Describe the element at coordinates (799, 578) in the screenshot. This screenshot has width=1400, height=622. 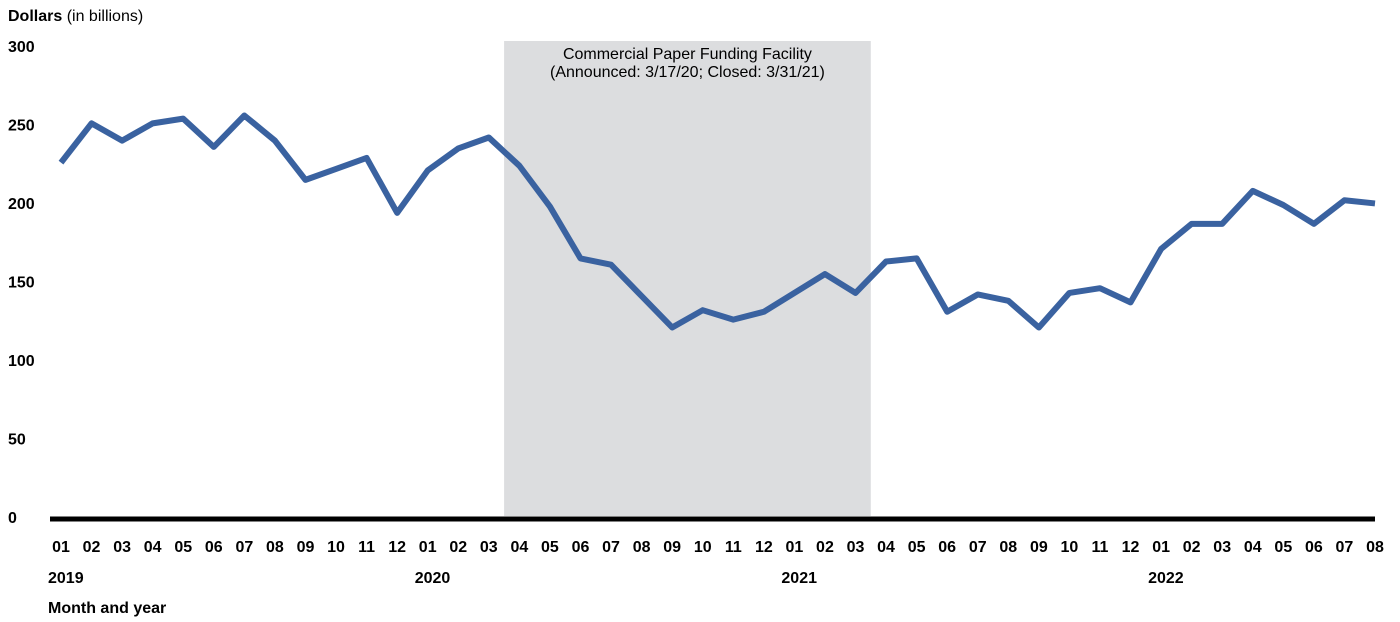
I see `x-group-label: 2021` at that location.